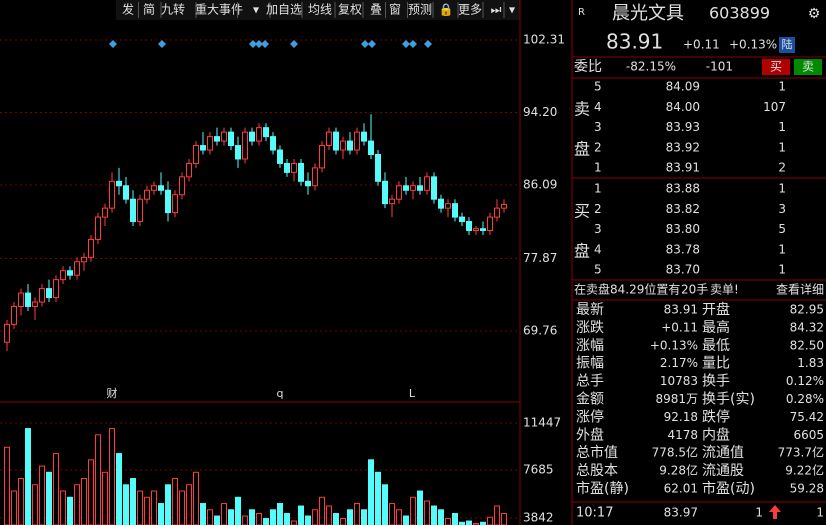 This screenshot has width=826, height=525. Describe the element at coordinates (800, 289) in the screenshot. I see `notice-link: 查看详细` at that location.